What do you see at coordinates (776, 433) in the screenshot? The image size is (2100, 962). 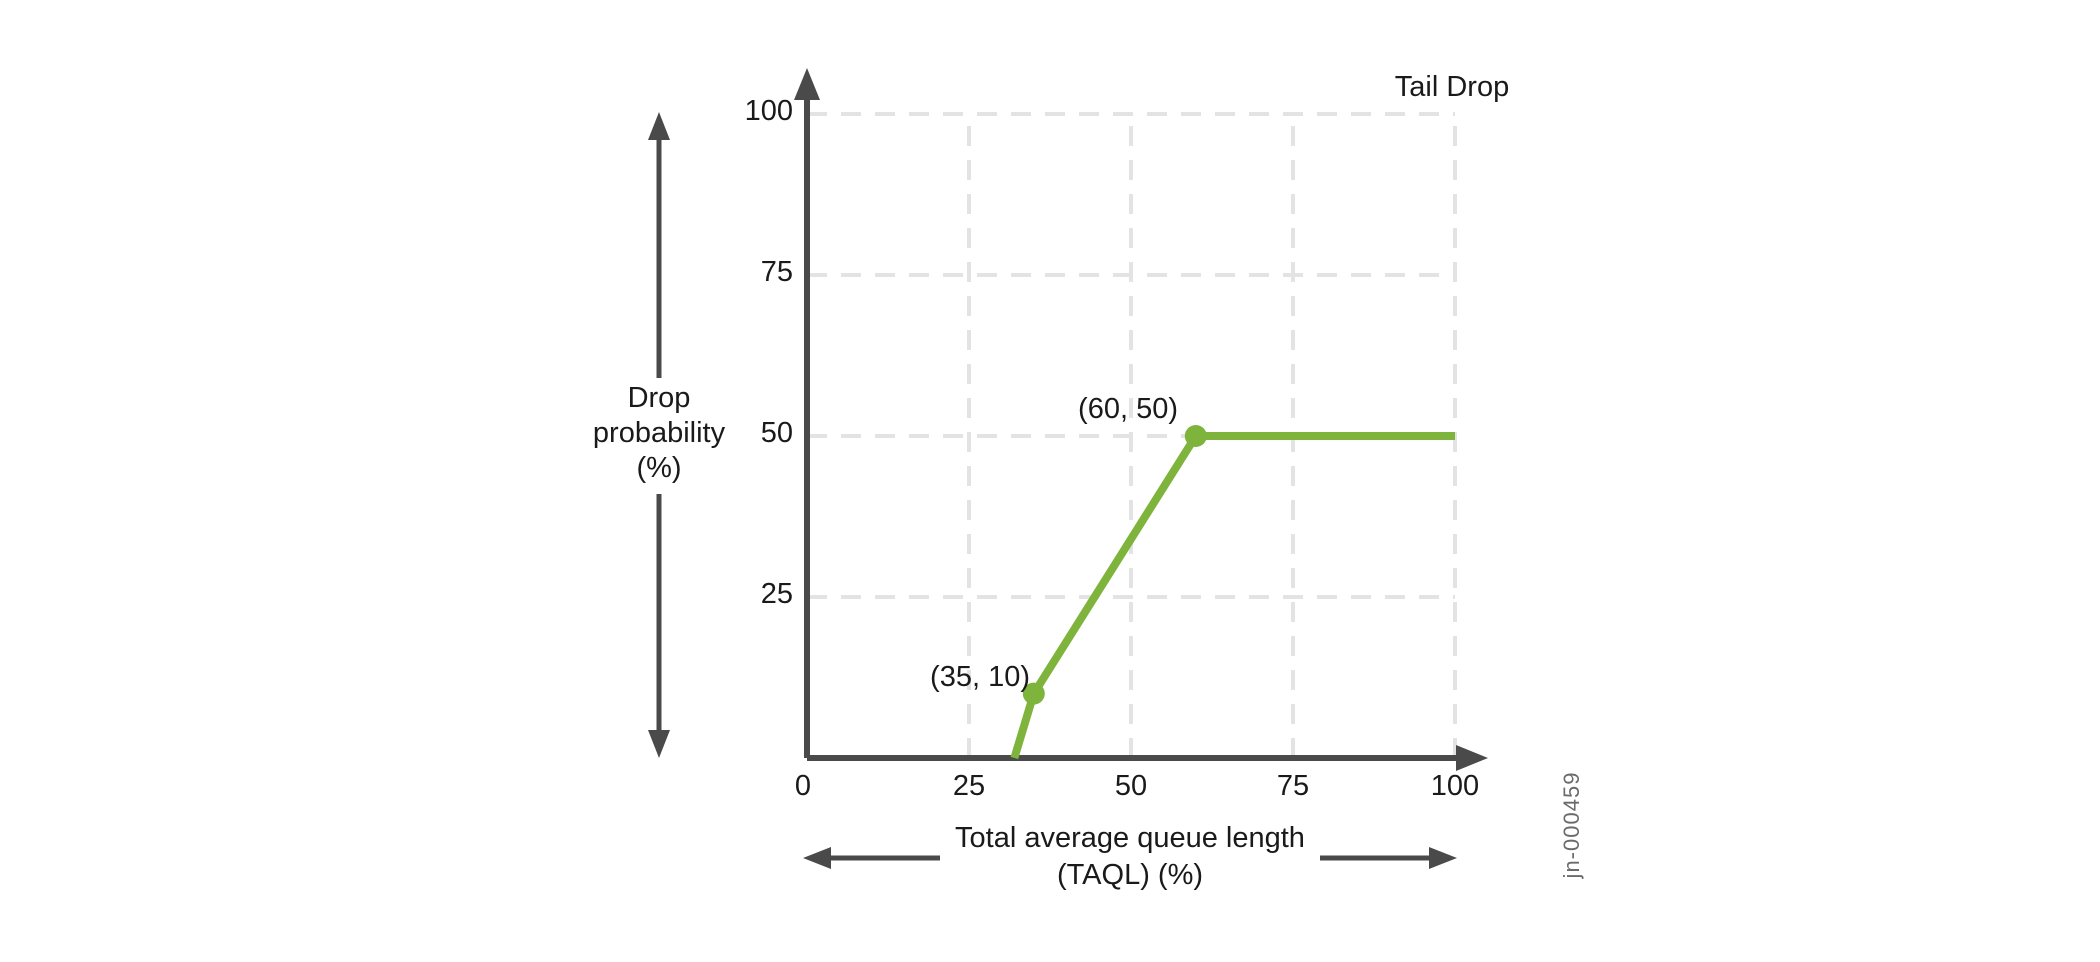 I see `y-tick-label-50: 50` at bounding box center [776, 433].